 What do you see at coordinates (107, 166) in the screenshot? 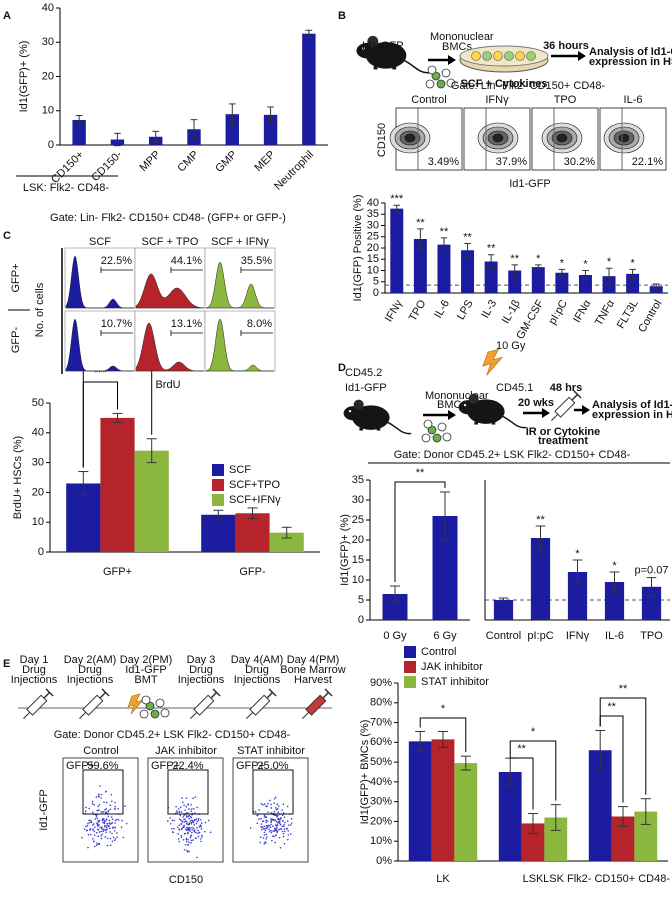
I see `x-tick-label: CD150-` at bounding box center [107, 166].